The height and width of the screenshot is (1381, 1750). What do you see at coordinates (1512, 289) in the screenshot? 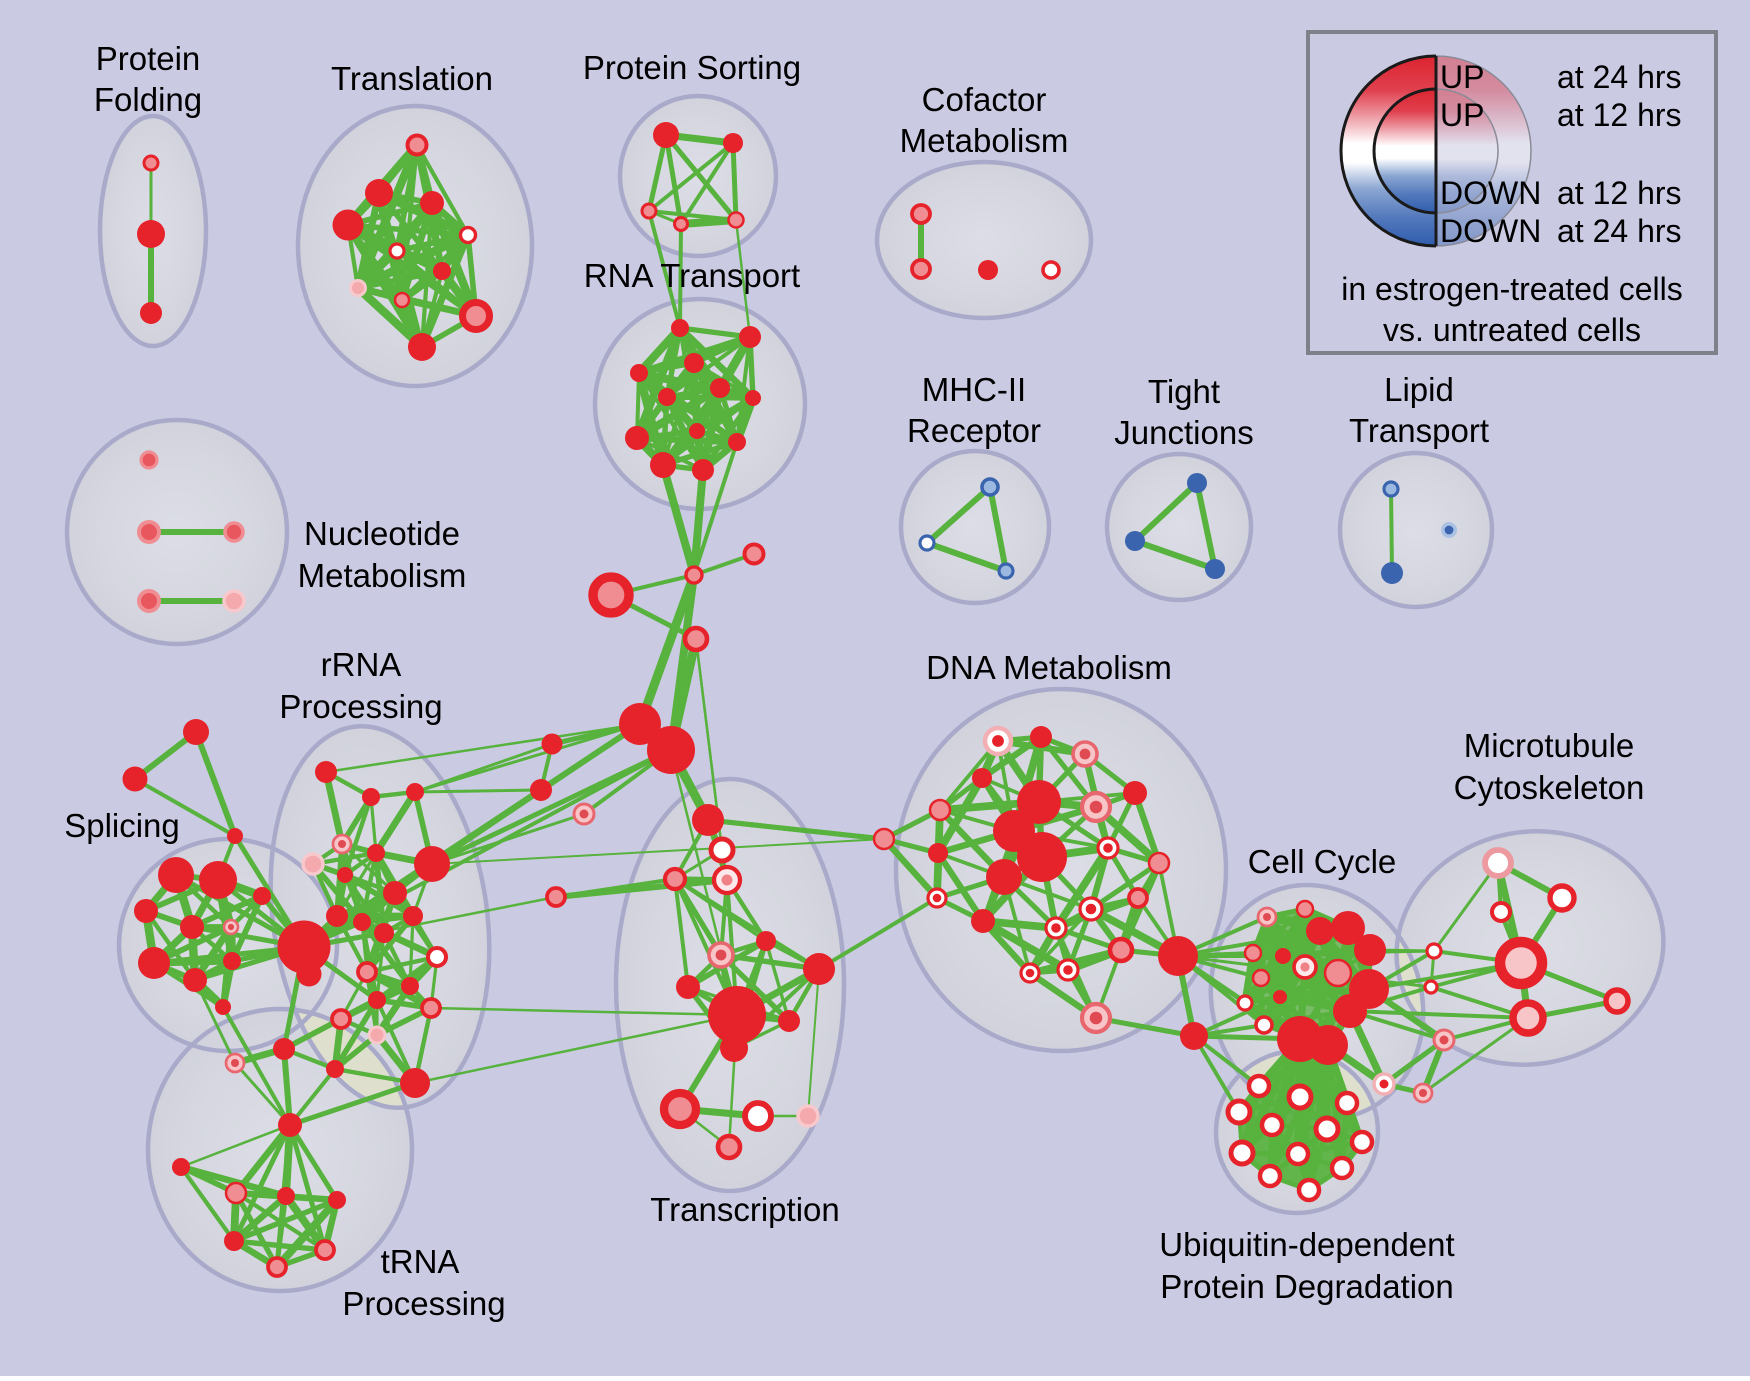
I see `svg-text: in estrogen-treated cells` at bounding box center [1512, 289].